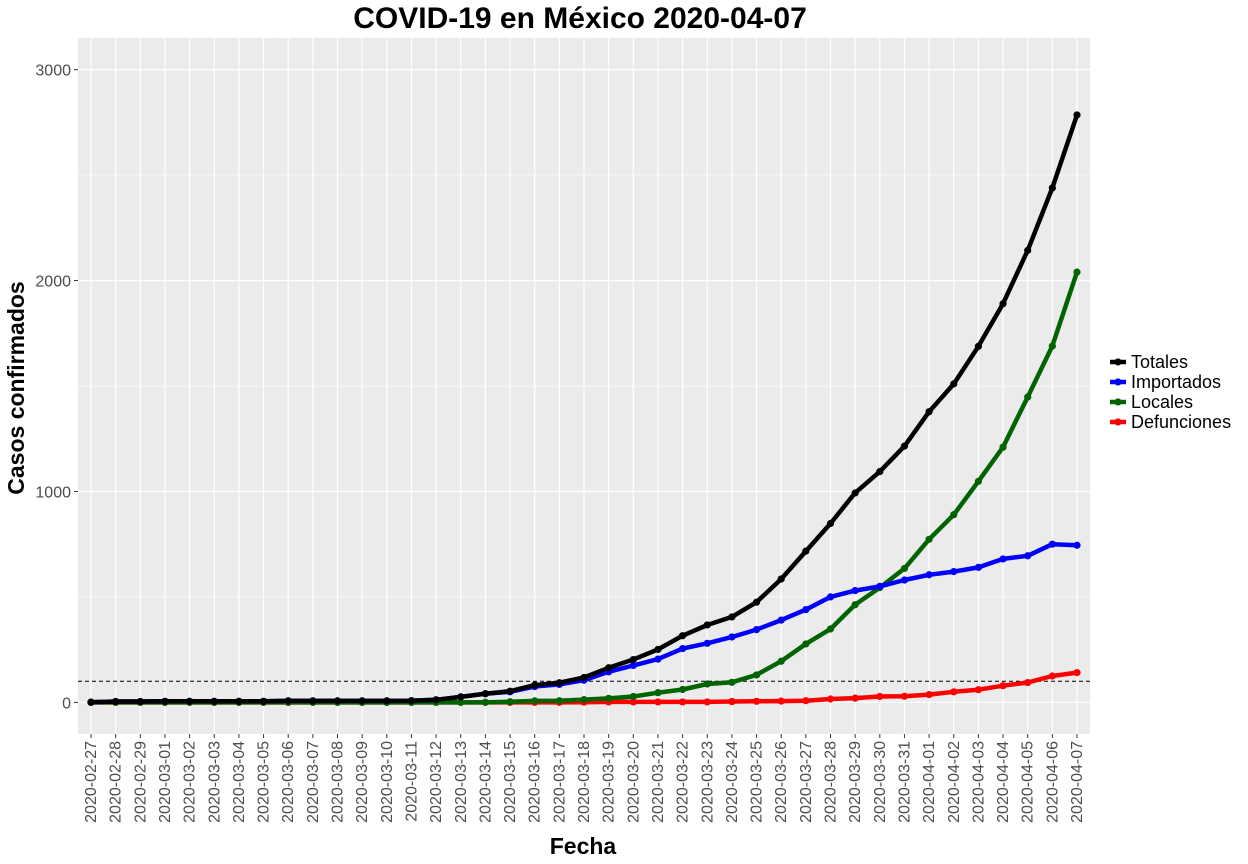  I want to click on x-tick-label: 2020-04-06, so click(1052, 782).